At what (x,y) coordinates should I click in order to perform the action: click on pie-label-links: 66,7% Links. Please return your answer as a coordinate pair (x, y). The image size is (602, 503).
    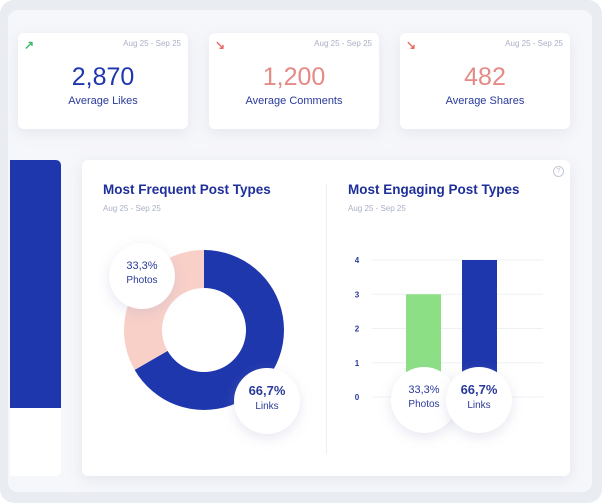
    Looking at the image, I should click on (267, 401).